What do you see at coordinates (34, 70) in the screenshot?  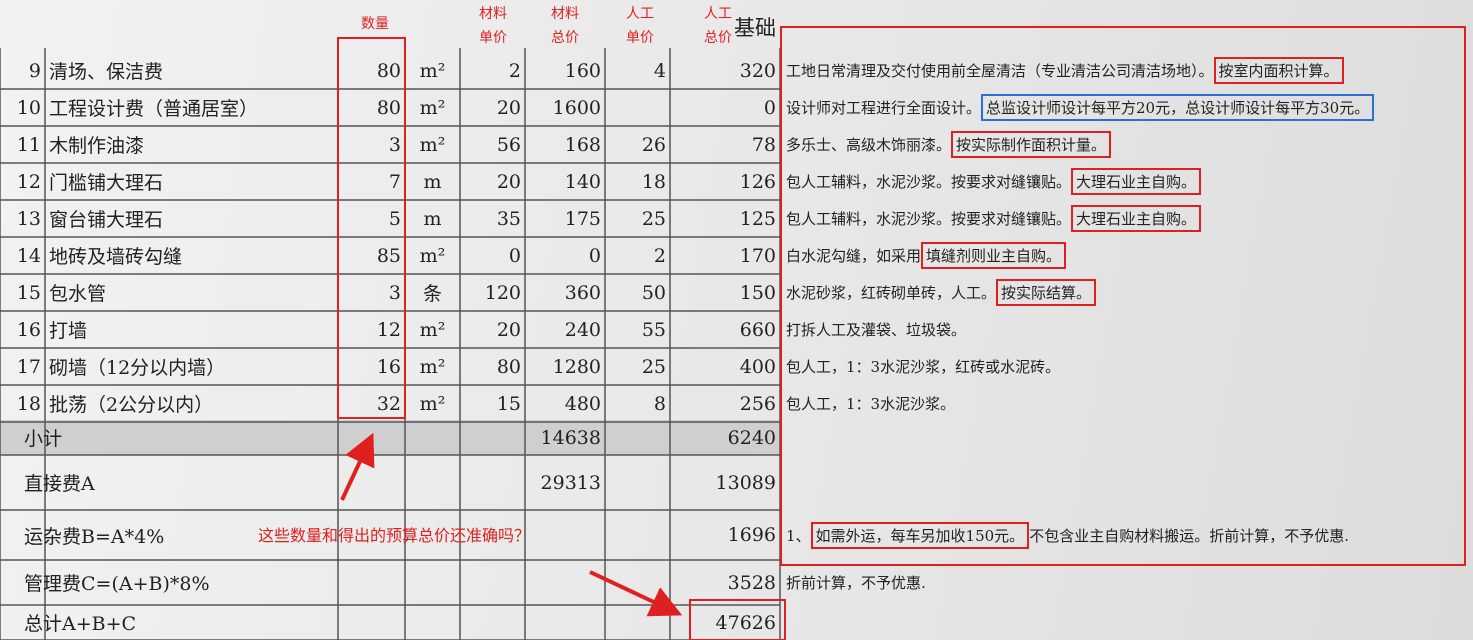 I see `row-number: 9` at bounding box center [34, 70].